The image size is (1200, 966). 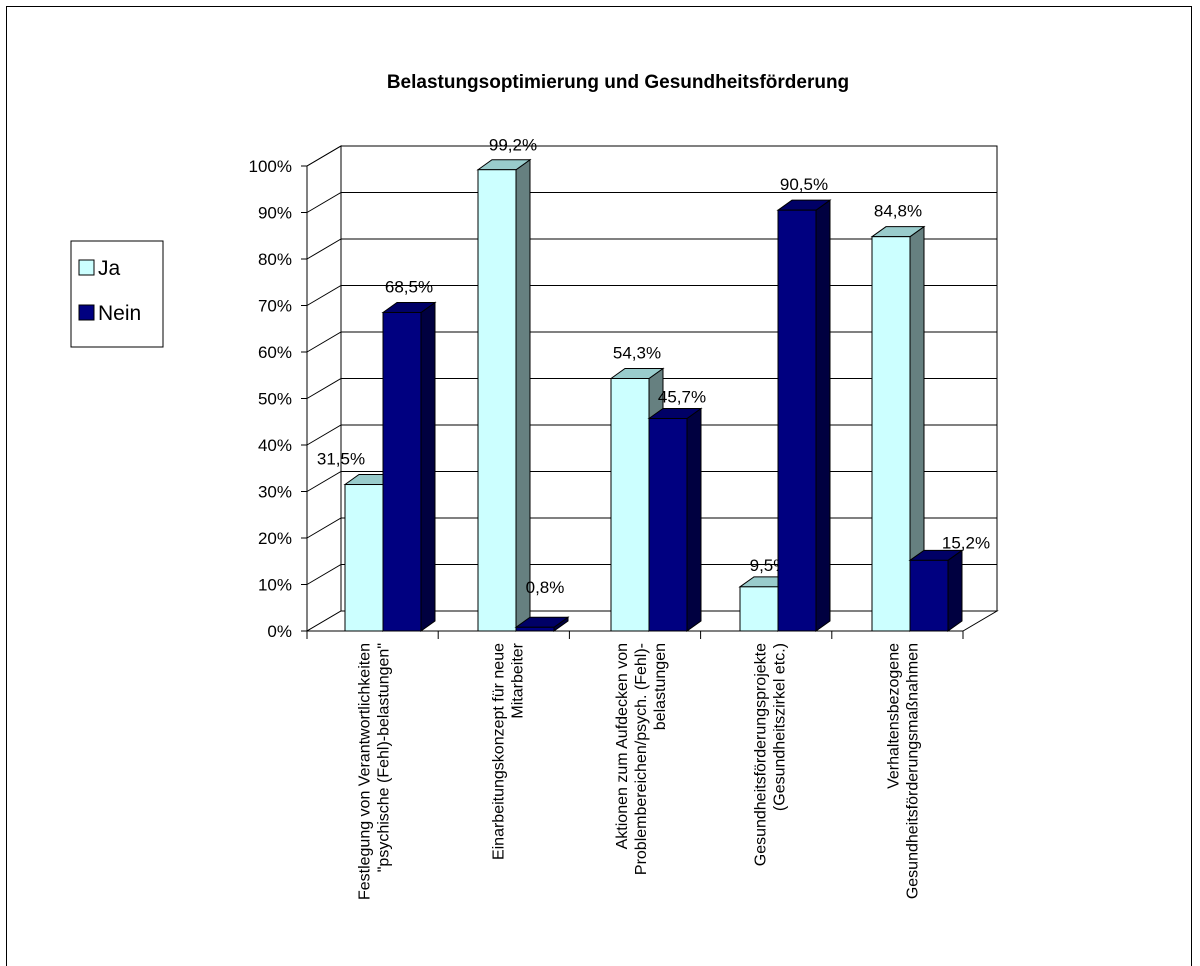 I want to click on category-label: Einarbeitungskonzept für neue, so click(x=499, y=751).